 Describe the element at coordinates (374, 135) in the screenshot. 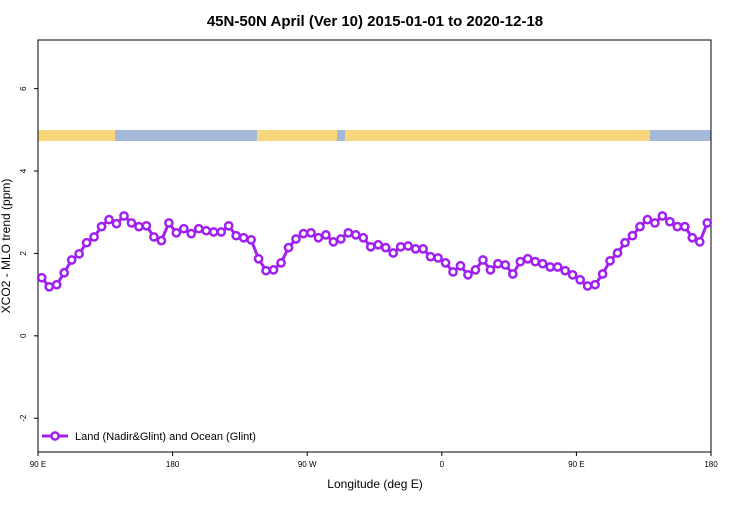

I see `land-ocean-band` at that location.